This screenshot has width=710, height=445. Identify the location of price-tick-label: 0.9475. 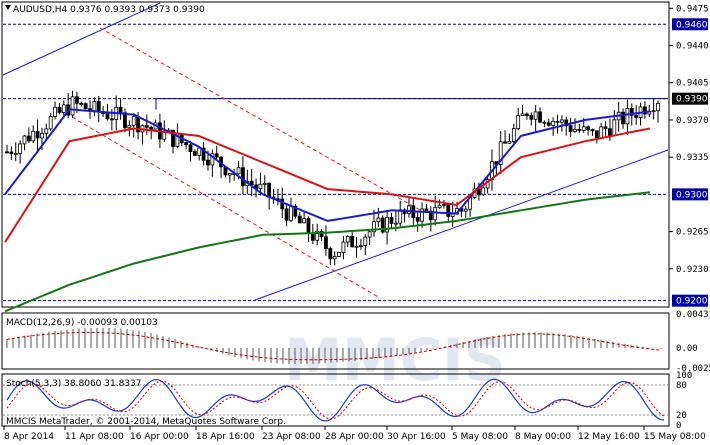
(692, 9).